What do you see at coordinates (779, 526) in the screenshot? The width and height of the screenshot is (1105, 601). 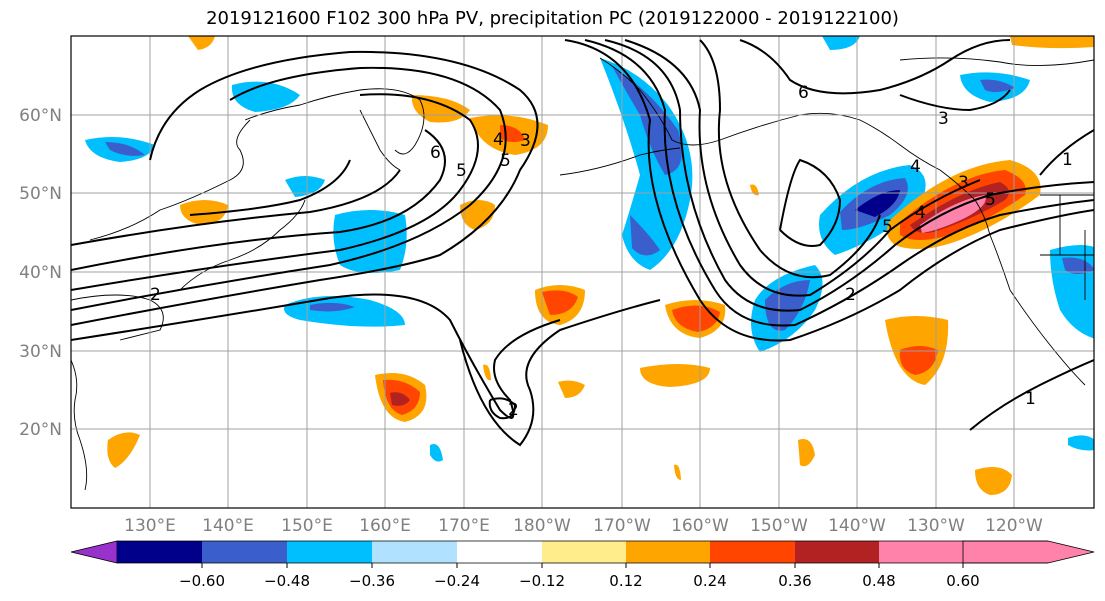 I see `lon-label: 150°W` at bounding box center [779, 526].